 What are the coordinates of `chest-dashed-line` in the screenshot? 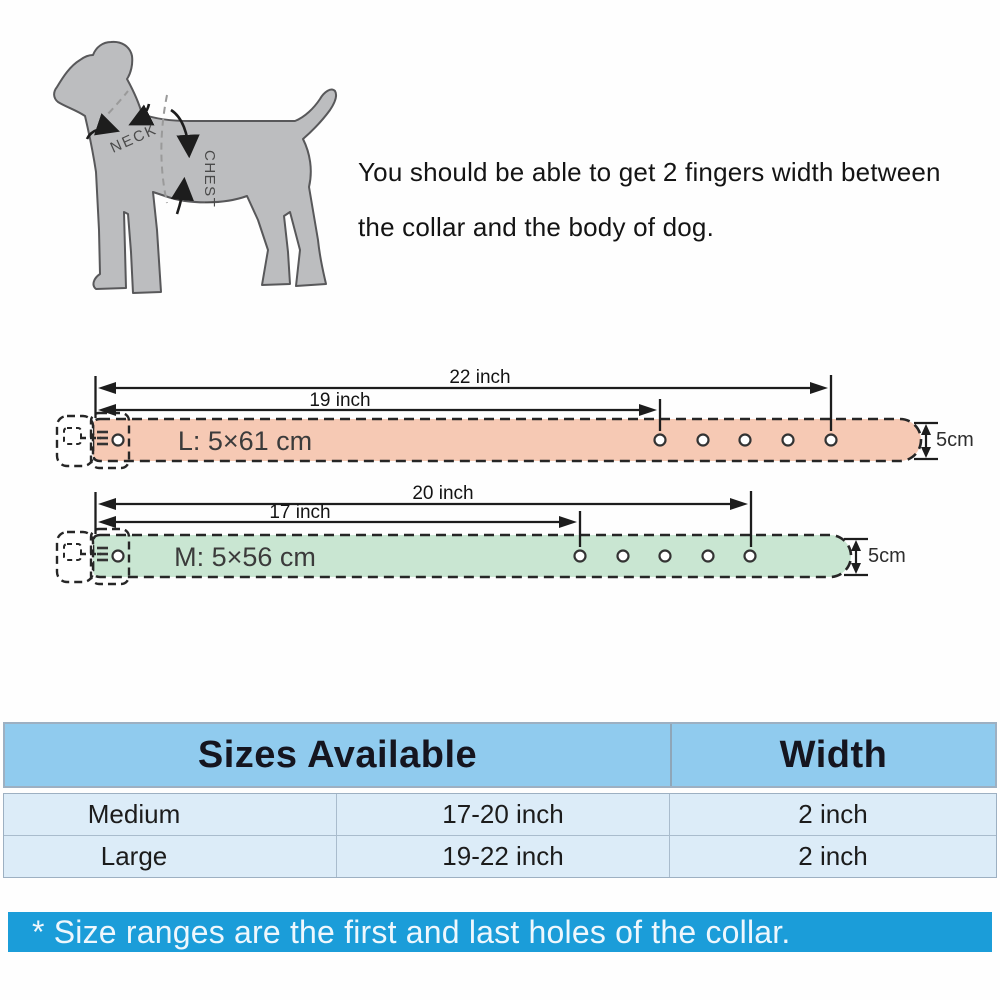 It's located at (164, 149).